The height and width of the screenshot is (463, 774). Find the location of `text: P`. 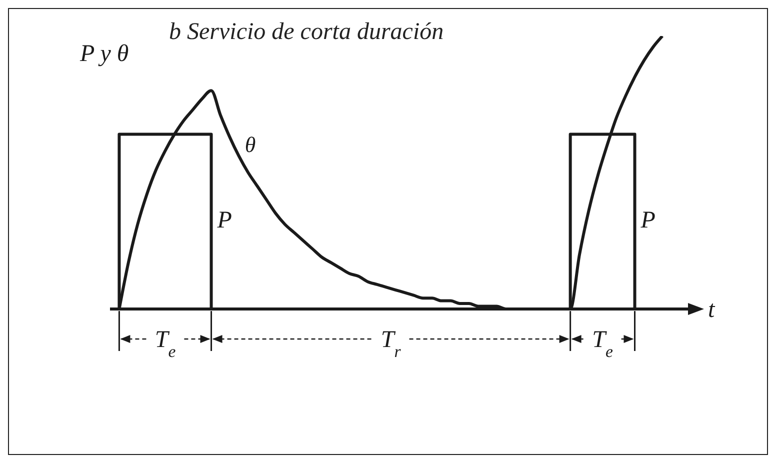

text: P is located at coordinates (648, 221).